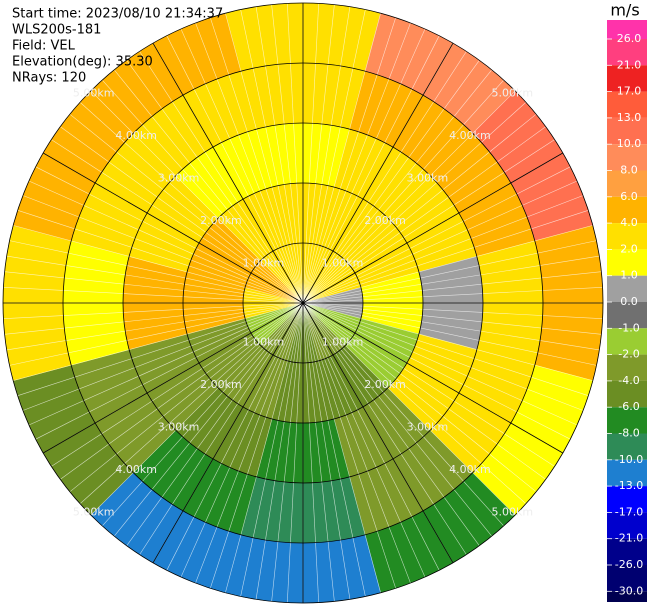 The height and width of the screenshot is (607, 647). What do you see at coordinates (82, 62) in the screenshot?
I see `header-line: Elevation(deg): 35.30` at bounding box center [82, 62].